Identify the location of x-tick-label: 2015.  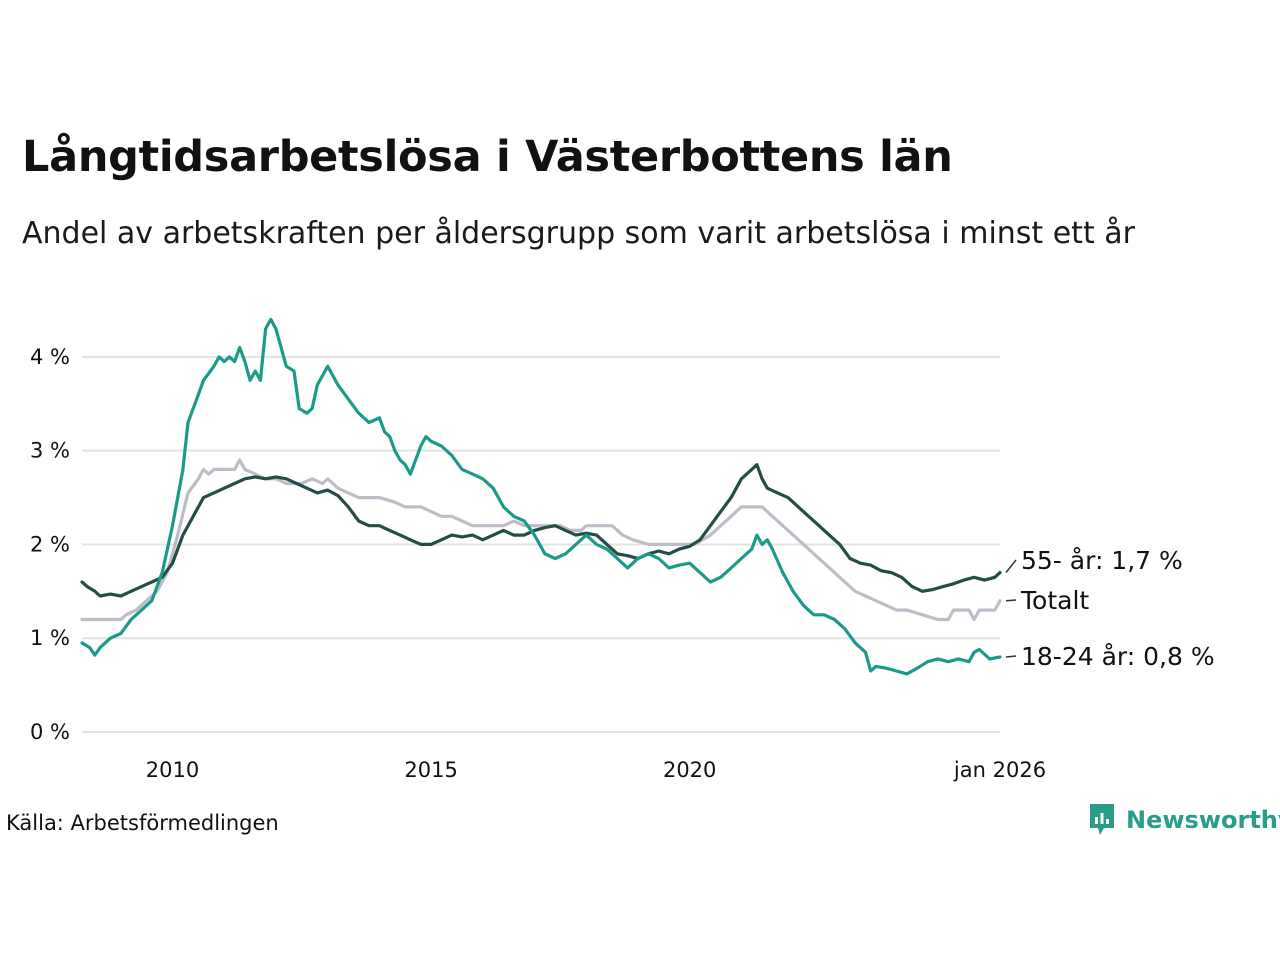
(430, 770).